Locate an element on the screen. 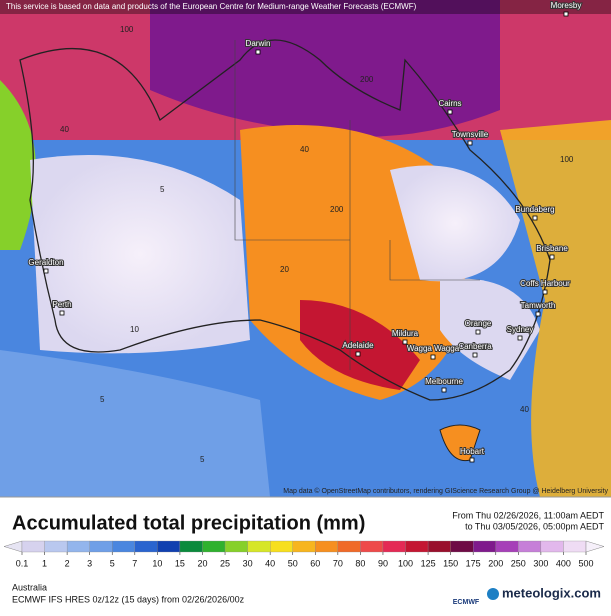 The image size is (611, 616). colorbar-label: 80 is located at coordinates (360, 563).